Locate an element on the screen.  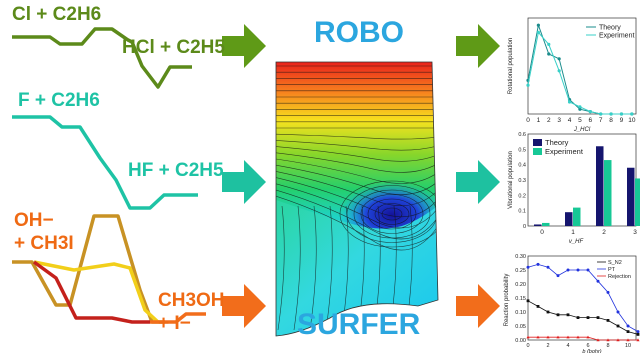
cl-reactants-label: Cl + C2H6 is located at coordinates (57, 14).